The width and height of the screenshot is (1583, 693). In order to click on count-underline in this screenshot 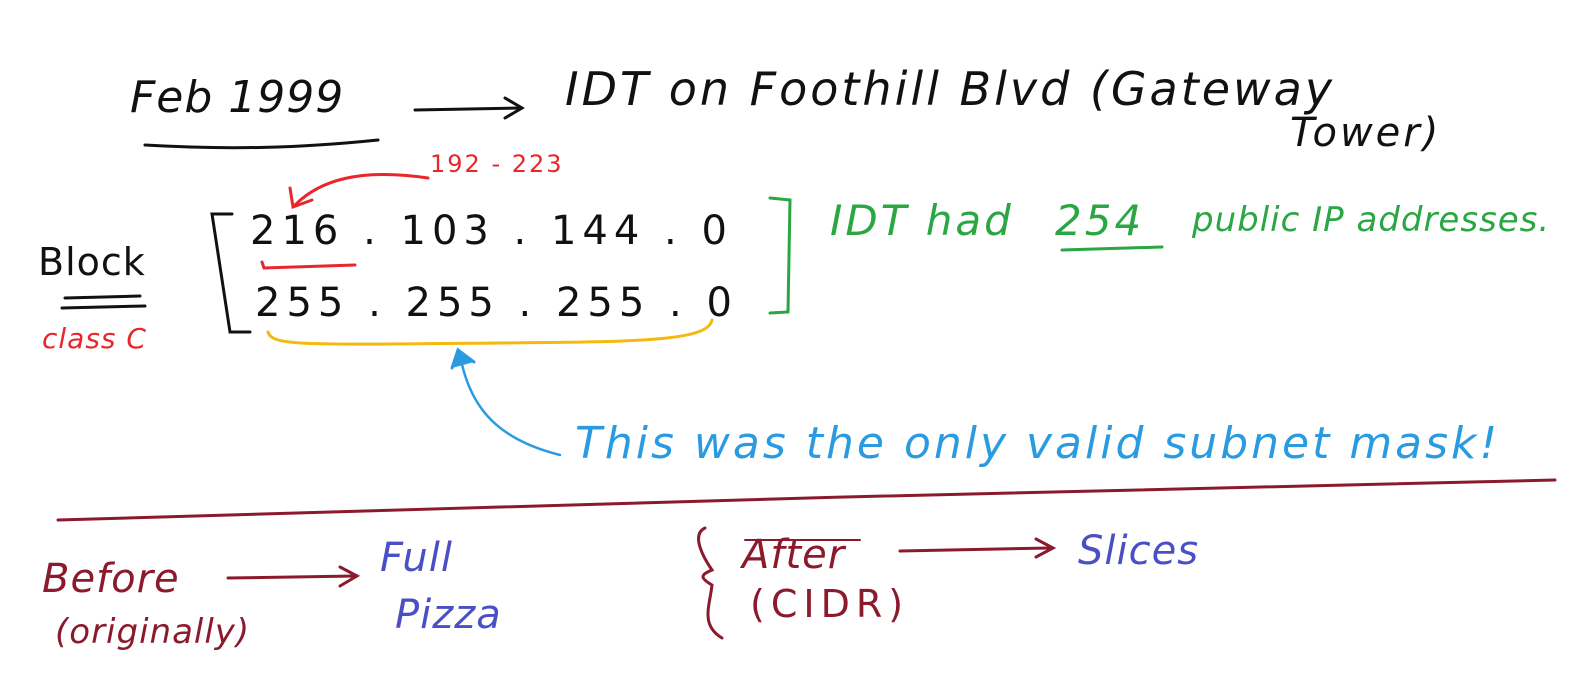, I will do `click(1112, 248)`.